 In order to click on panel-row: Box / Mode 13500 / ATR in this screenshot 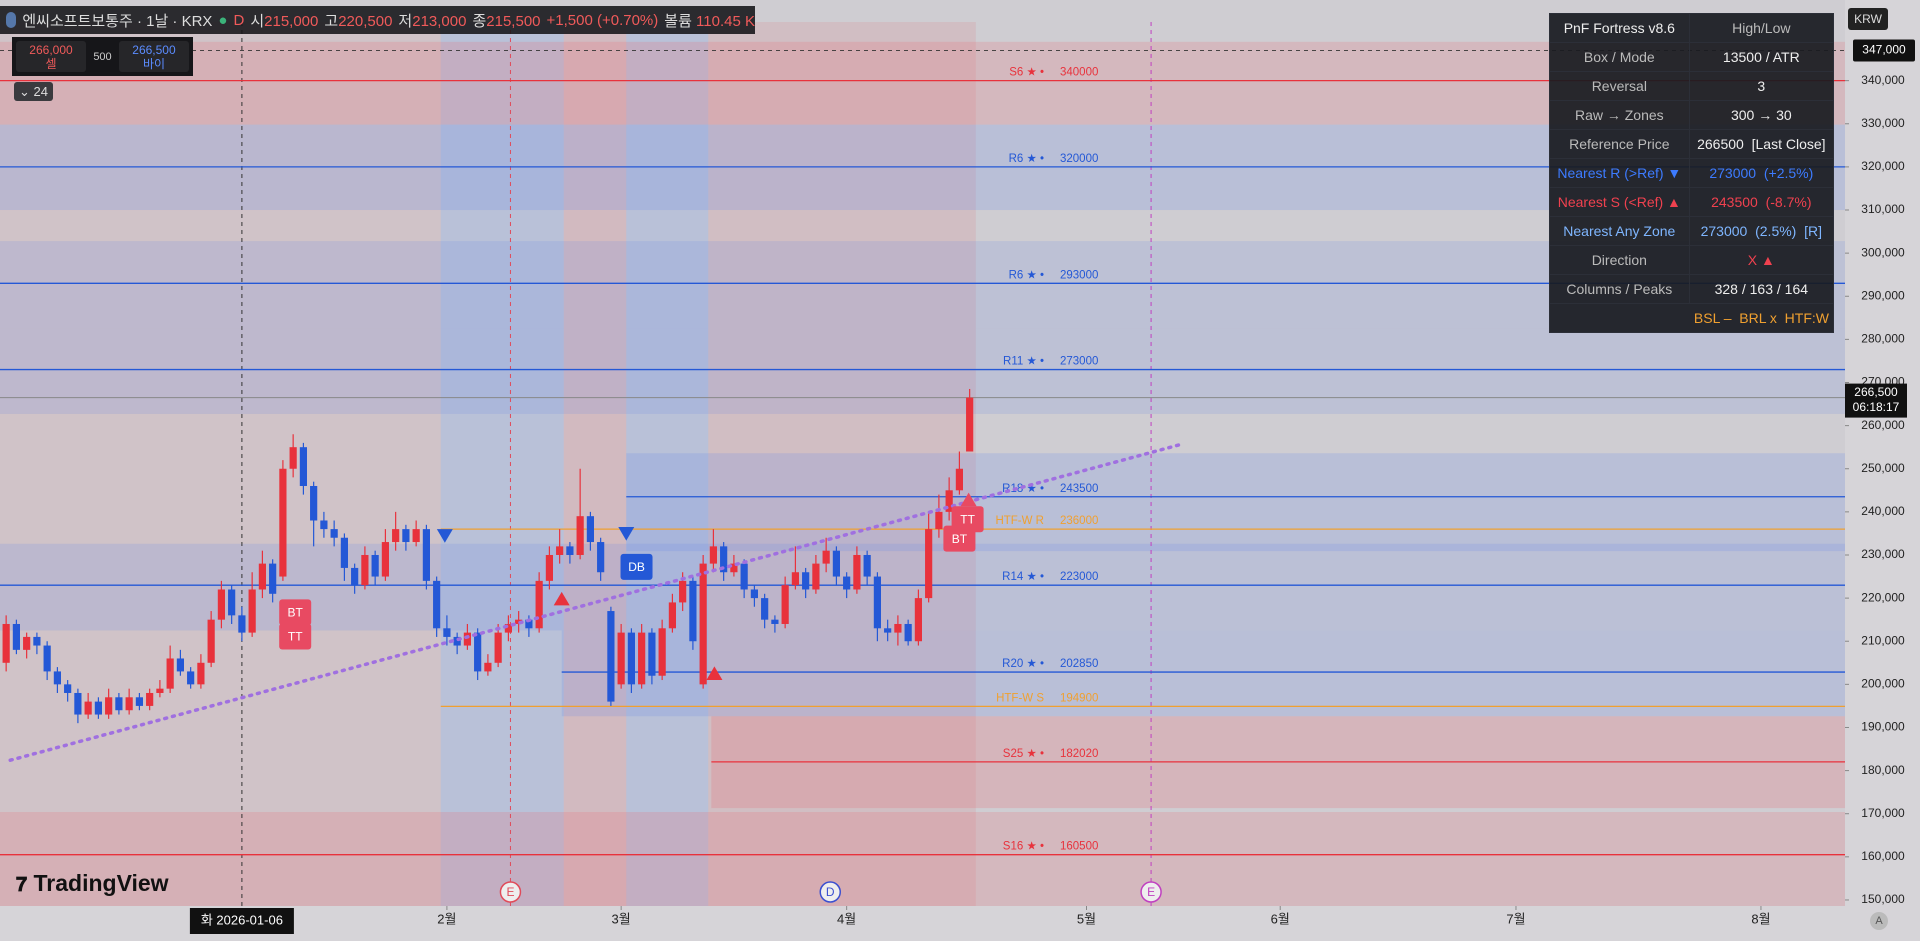, I will do `click(1692, 57)`.